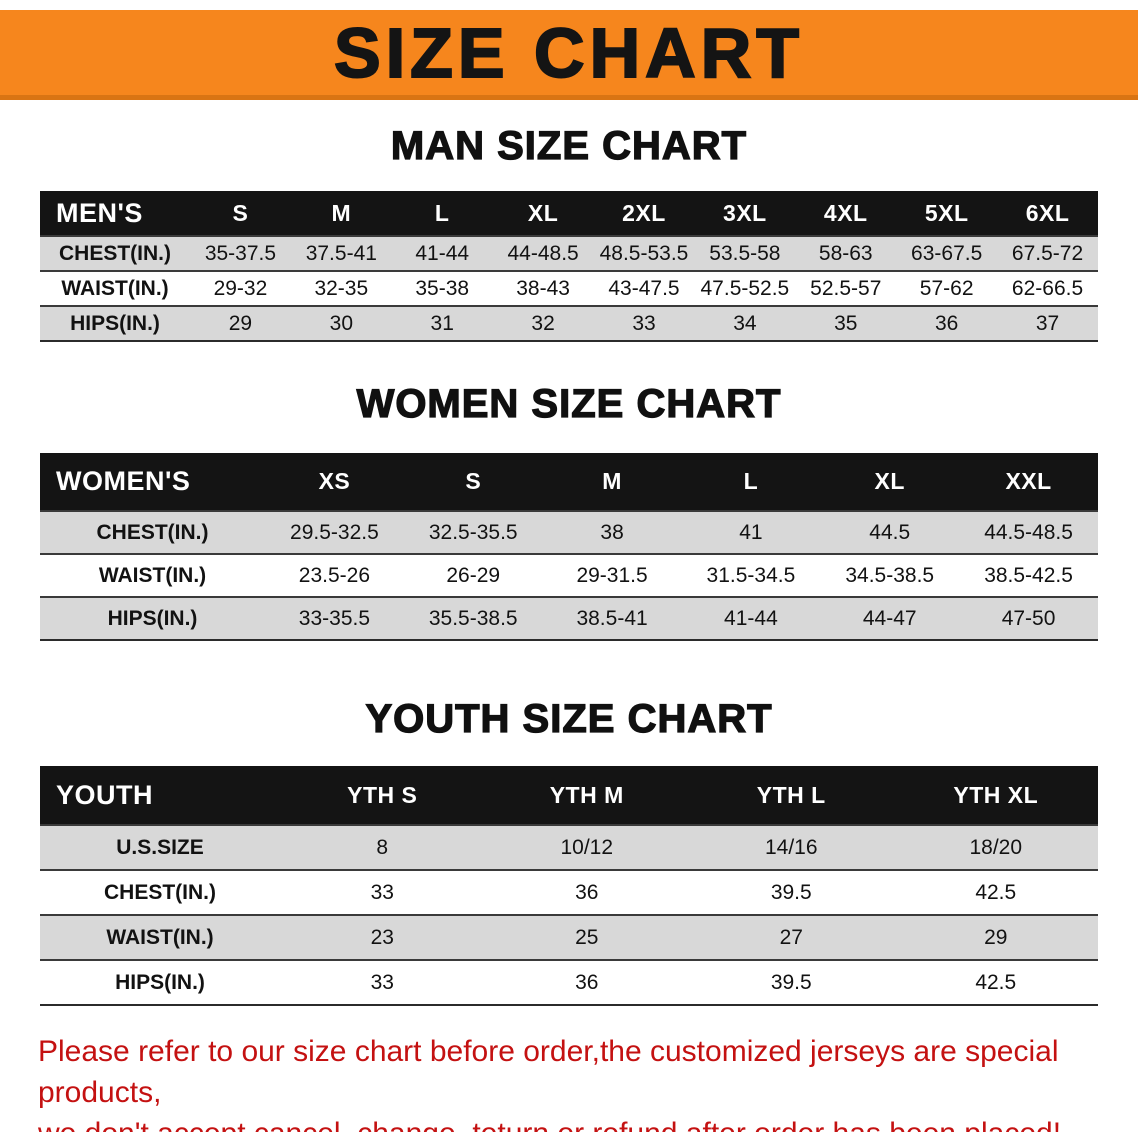 Image resolution: width=1138 pixels, height=1132 pixels. Describe the element at coordinates (569, 481) in the screenshot. I see `table-header-row: WOMEN'S XS S M L XL XXL` at that location.